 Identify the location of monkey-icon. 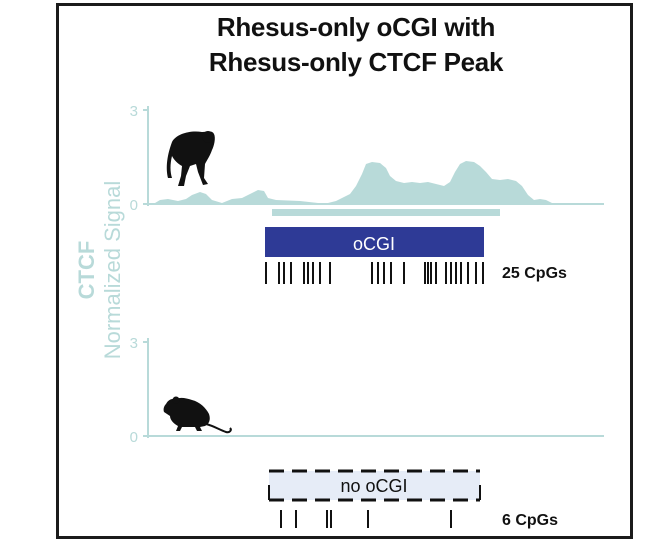
(190, 158).